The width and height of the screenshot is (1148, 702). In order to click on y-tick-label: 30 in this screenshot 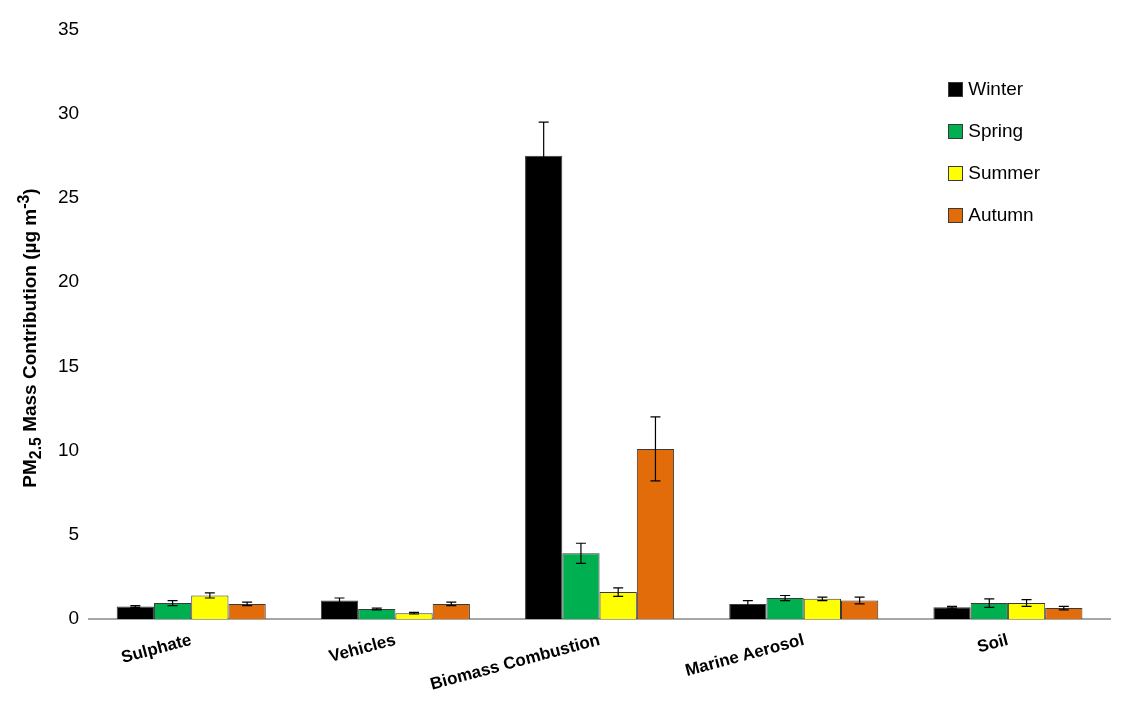, I will do `click(68, 112)`.